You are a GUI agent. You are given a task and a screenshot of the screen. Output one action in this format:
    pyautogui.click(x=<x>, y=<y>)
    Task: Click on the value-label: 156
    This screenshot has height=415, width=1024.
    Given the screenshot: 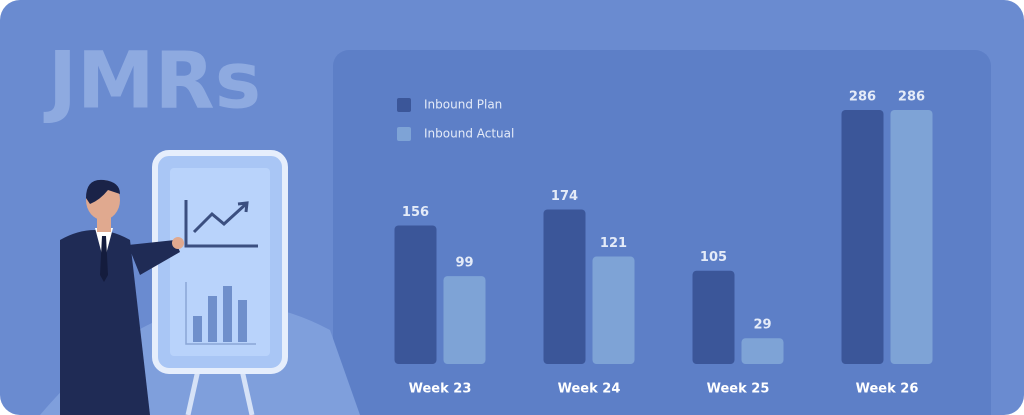 What is the action you would take?
    pyautogui.click(x=415, y=212)
    